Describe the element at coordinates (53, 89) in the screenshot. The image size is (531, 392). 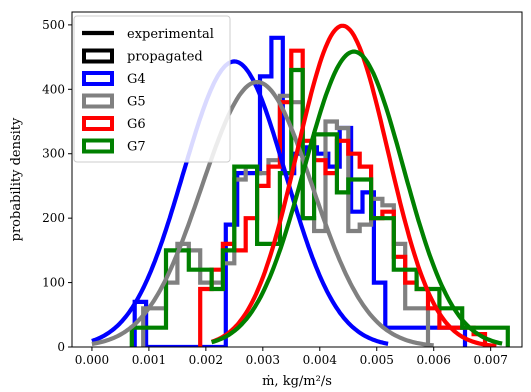
I see `y-tick-label: 400` at that location.